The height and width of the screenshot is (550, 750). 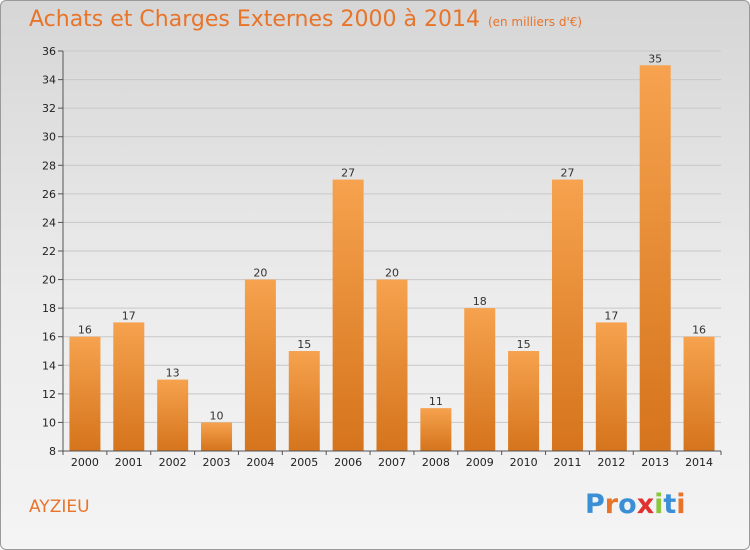 What do you see at coordinates (49, 251) in the screenshot?
I see `y-tick-label: 22` at bounding box center [49, 251].